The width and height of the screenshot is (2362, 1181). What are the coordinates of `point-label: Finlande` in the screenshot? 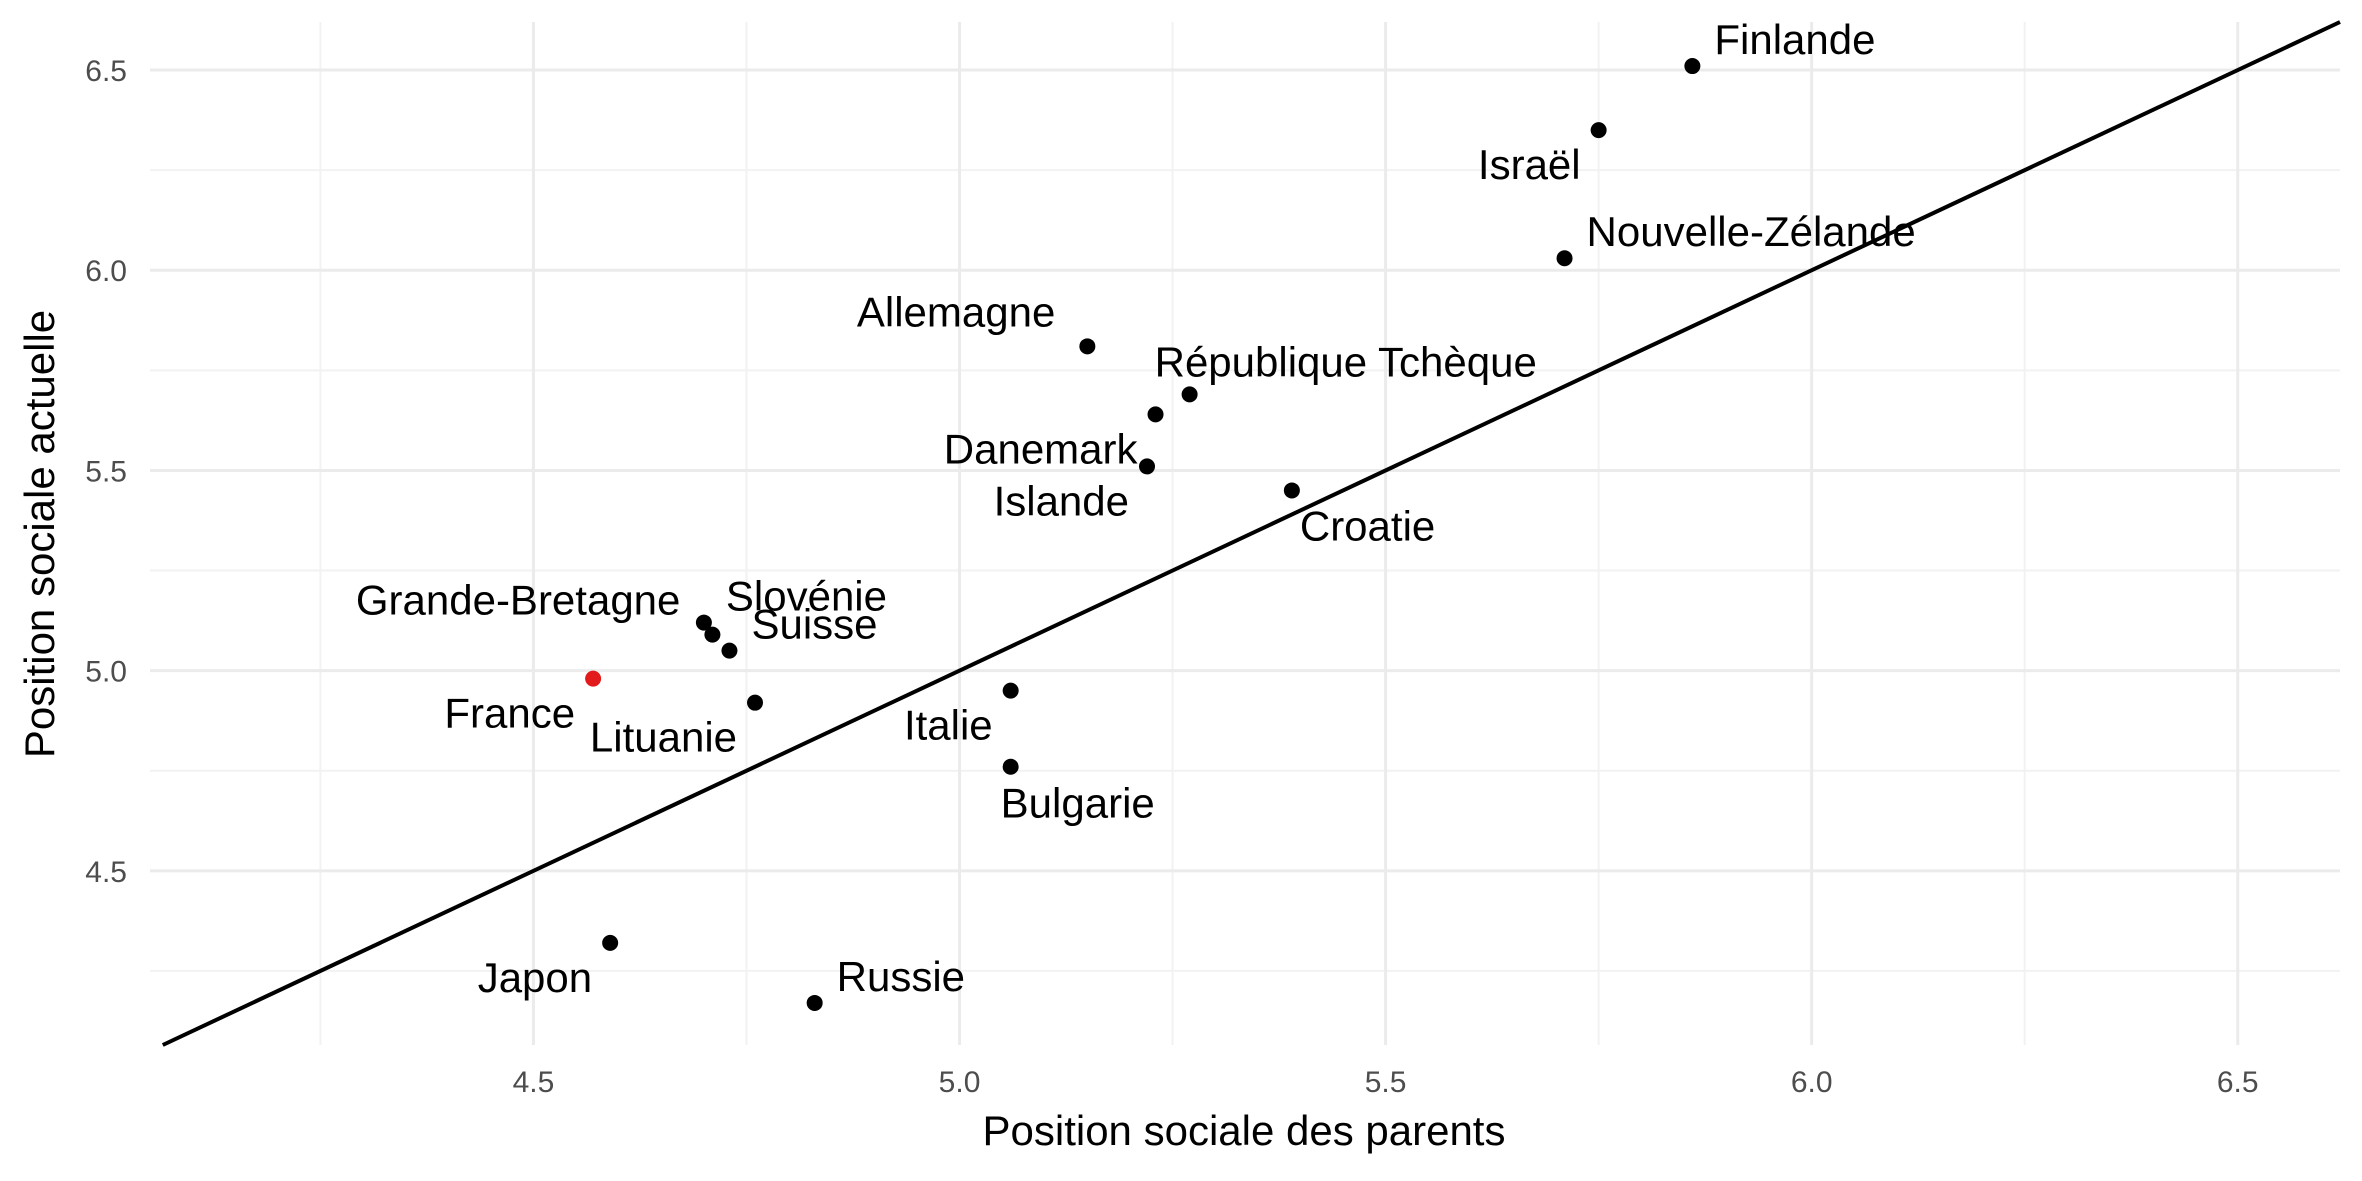 It's located at (1794, 39).